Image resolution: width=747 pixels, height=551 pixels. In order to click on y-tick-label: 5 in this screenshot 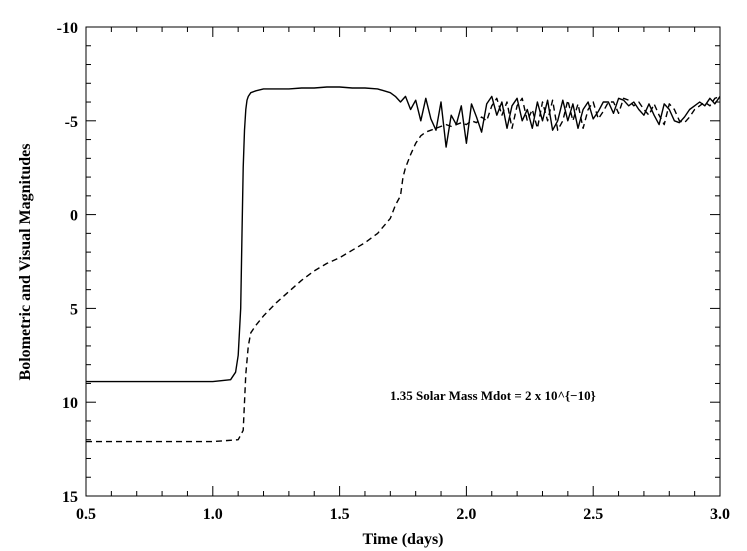, I will do `click(74, 309)`.